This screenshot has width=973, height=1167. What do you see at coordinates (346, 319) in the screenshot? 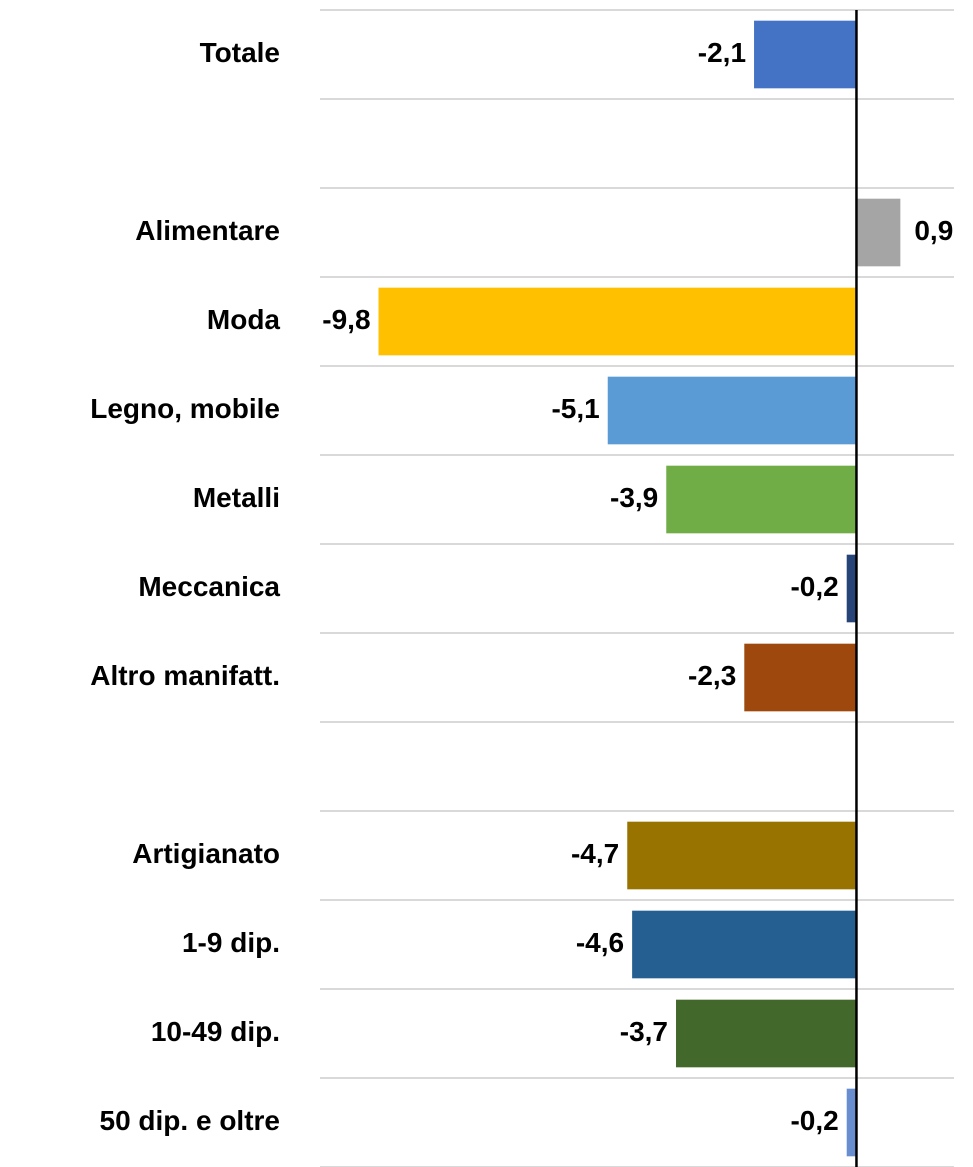
I see `data-label: -9,8` at bounding box center [346, 319].